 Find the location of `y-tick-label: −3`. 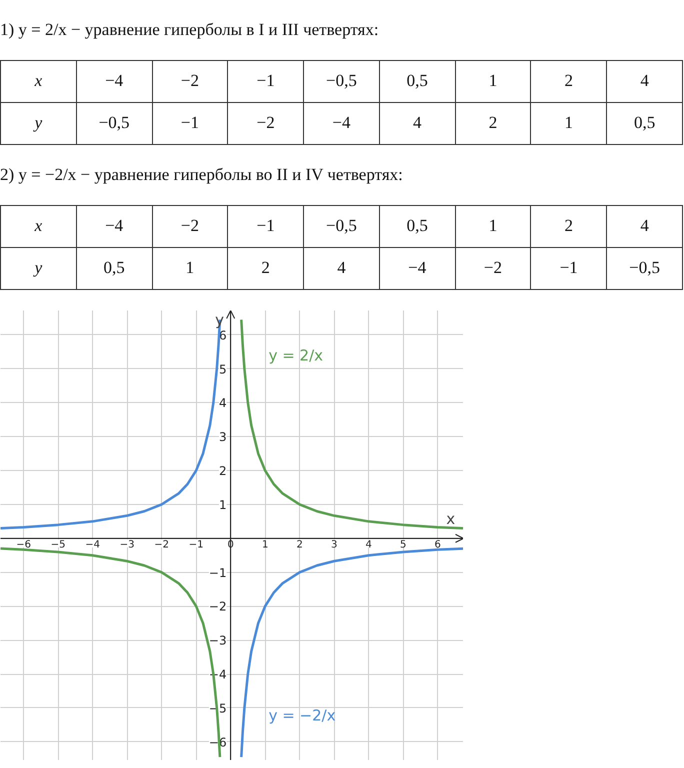

y-tick-label: −3 is located at coordinates (217, 641).